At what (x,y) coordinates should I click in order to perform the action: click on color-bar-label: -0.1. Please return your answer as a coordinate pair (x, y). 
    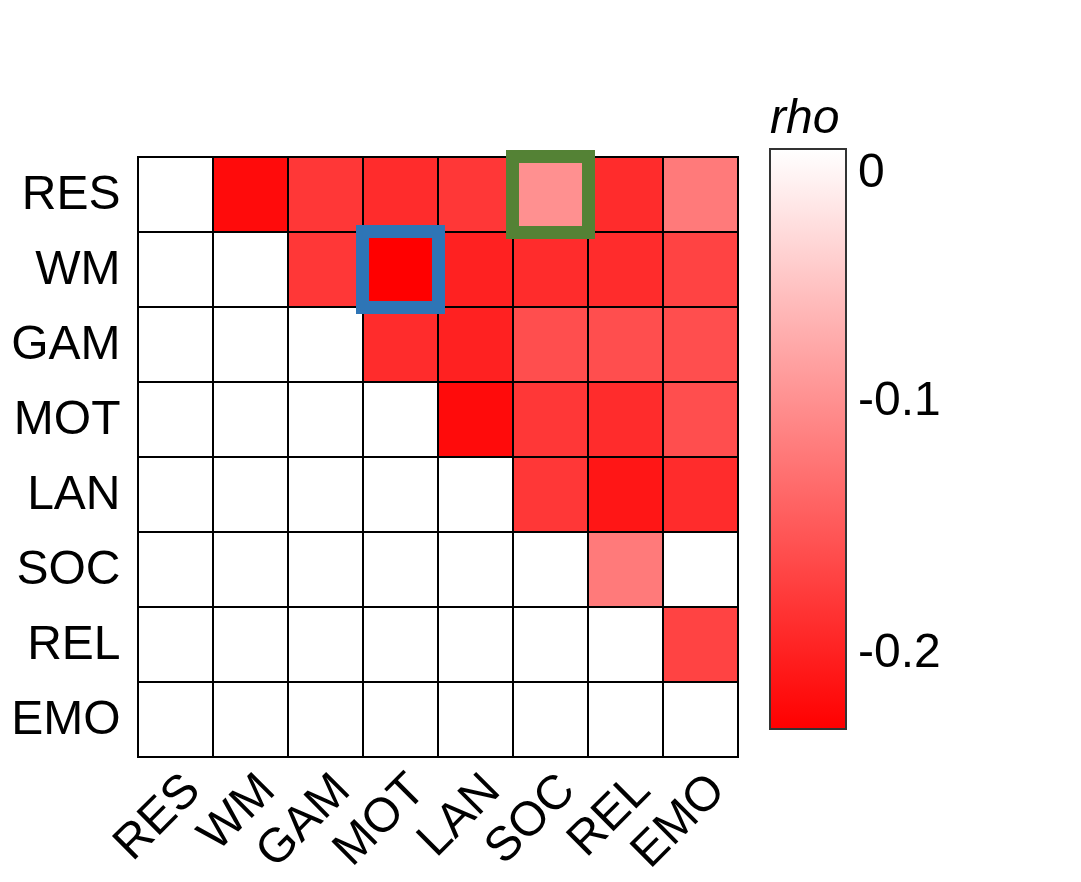
    Looking at the image, I should click on (899, 399).